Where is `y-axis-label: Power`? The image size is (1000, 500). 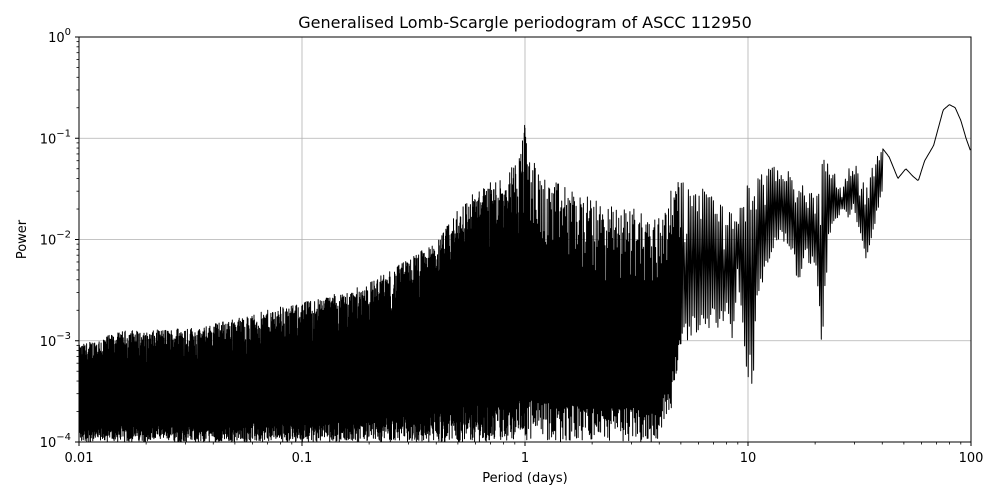 y-axis-label: Power is located at coordinates (22, 239).